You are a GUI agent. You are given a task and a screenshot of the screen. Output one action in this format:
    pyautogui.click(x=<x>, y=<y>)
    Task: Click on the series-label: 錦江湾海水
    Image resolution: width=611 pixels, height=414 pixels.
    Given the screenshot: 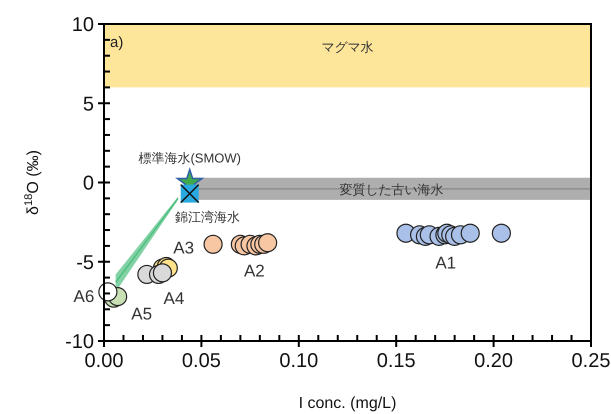 What is the action you would take?
    pyautogui.click(x=207, y=217)
    